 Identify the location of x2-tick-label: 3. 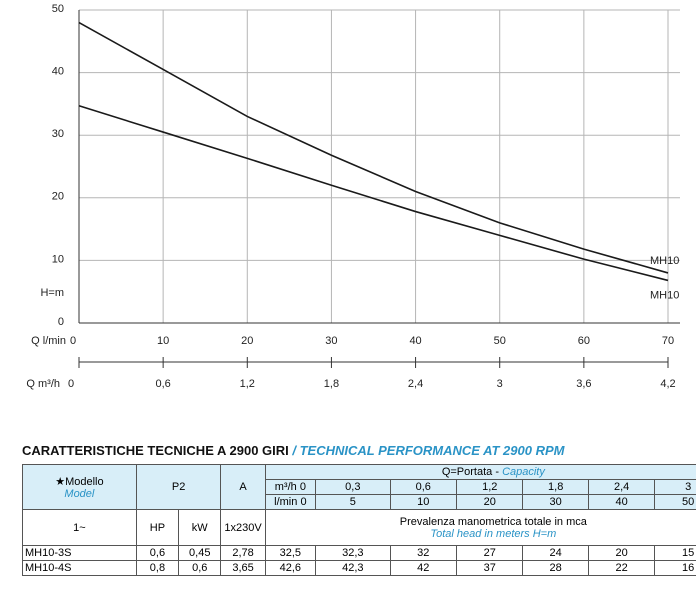
(500, 384).